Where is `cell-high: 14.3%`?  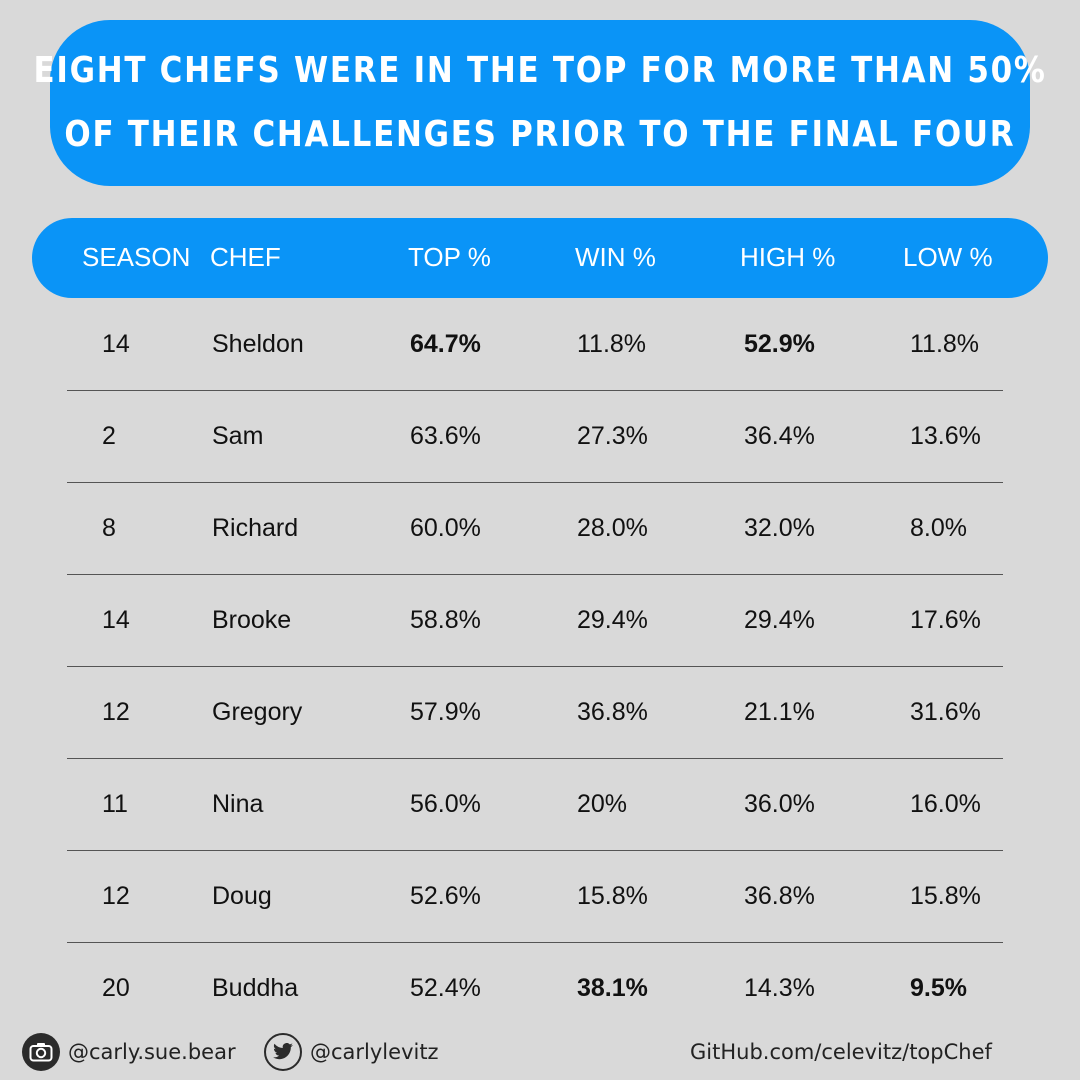 cell-high: 14.3% is located at coordinates (779, 988).